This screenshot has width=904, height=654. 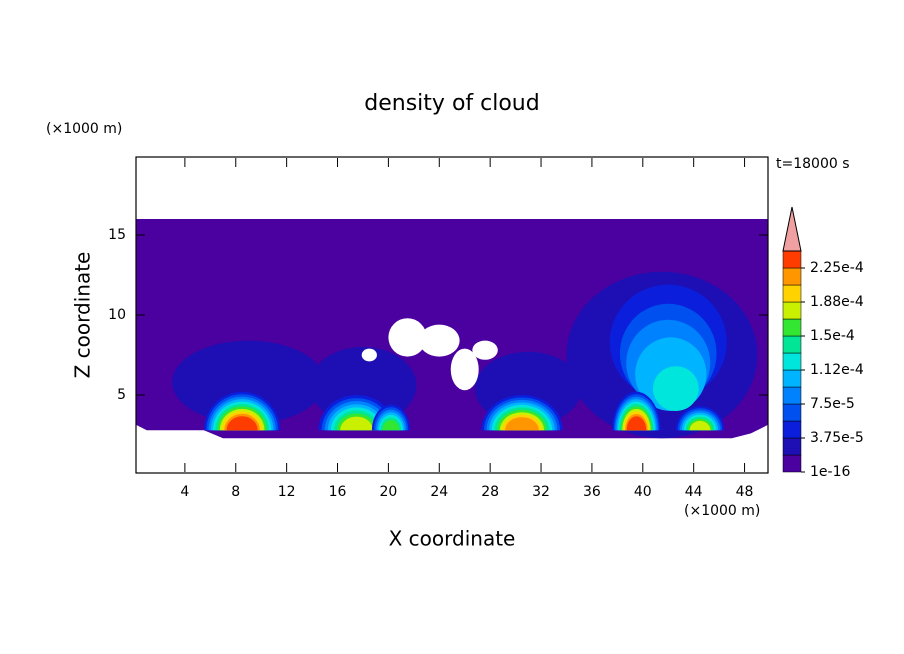 I want to click on x-axis-title: X coordinate, so click(x=452, y=539).